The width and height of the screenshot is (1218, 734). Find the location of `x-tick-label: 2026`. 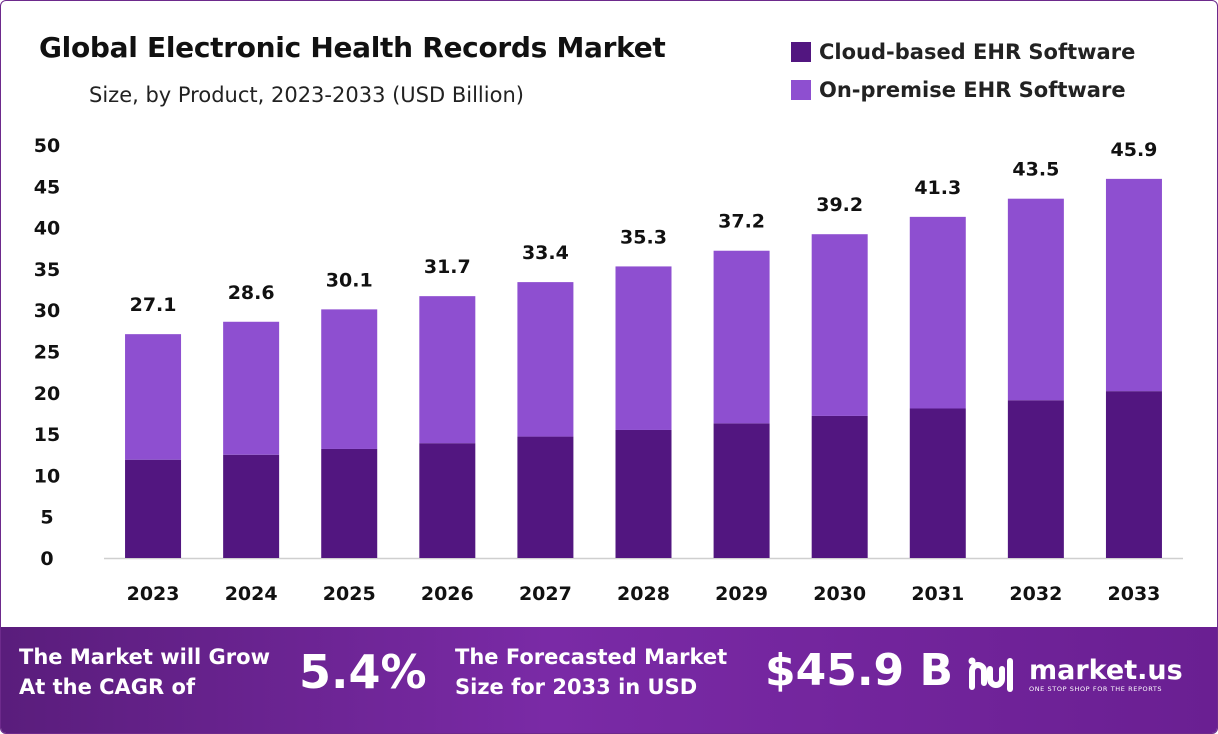

x-tick-label: 2026 is located at coordinates (447, 594).